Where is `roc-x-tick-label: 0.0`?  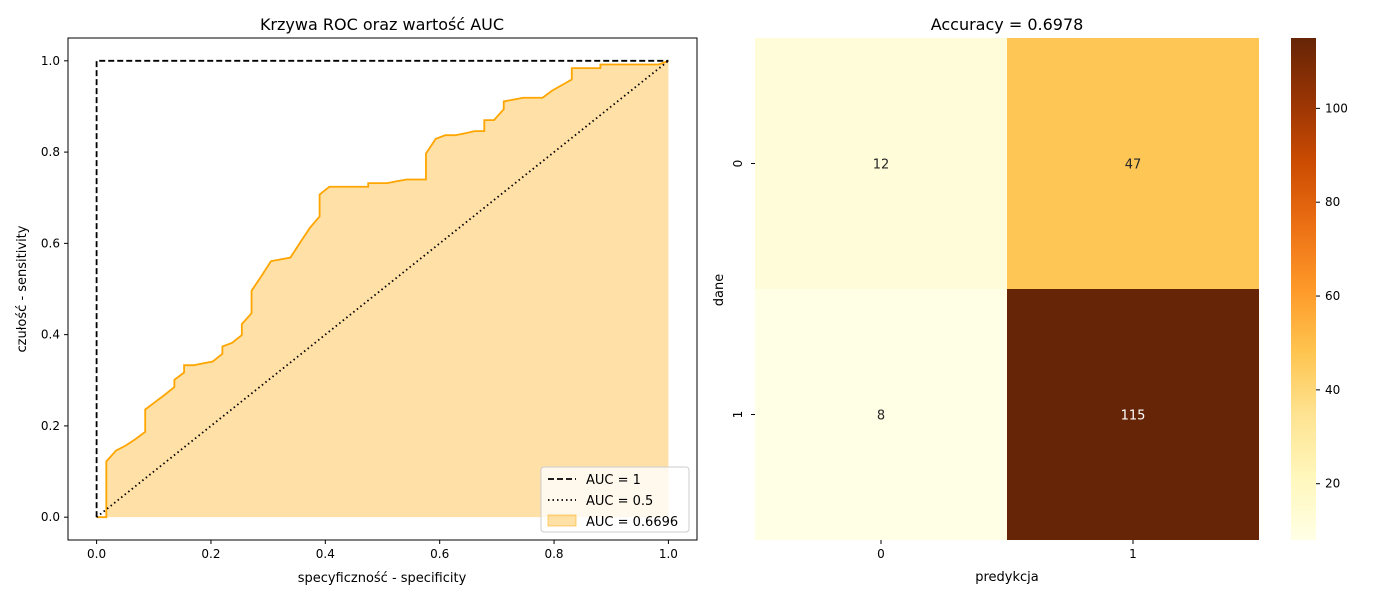
roc-x-tick-label: 0.0 is located at coordinates (96, 554).